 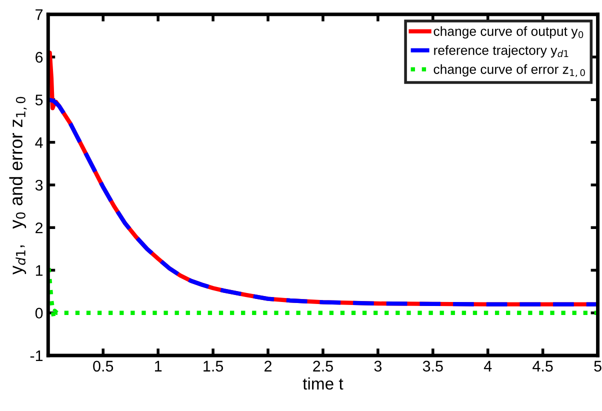 I want to click on y-tick-label: 1, so click(x=39, y=270).